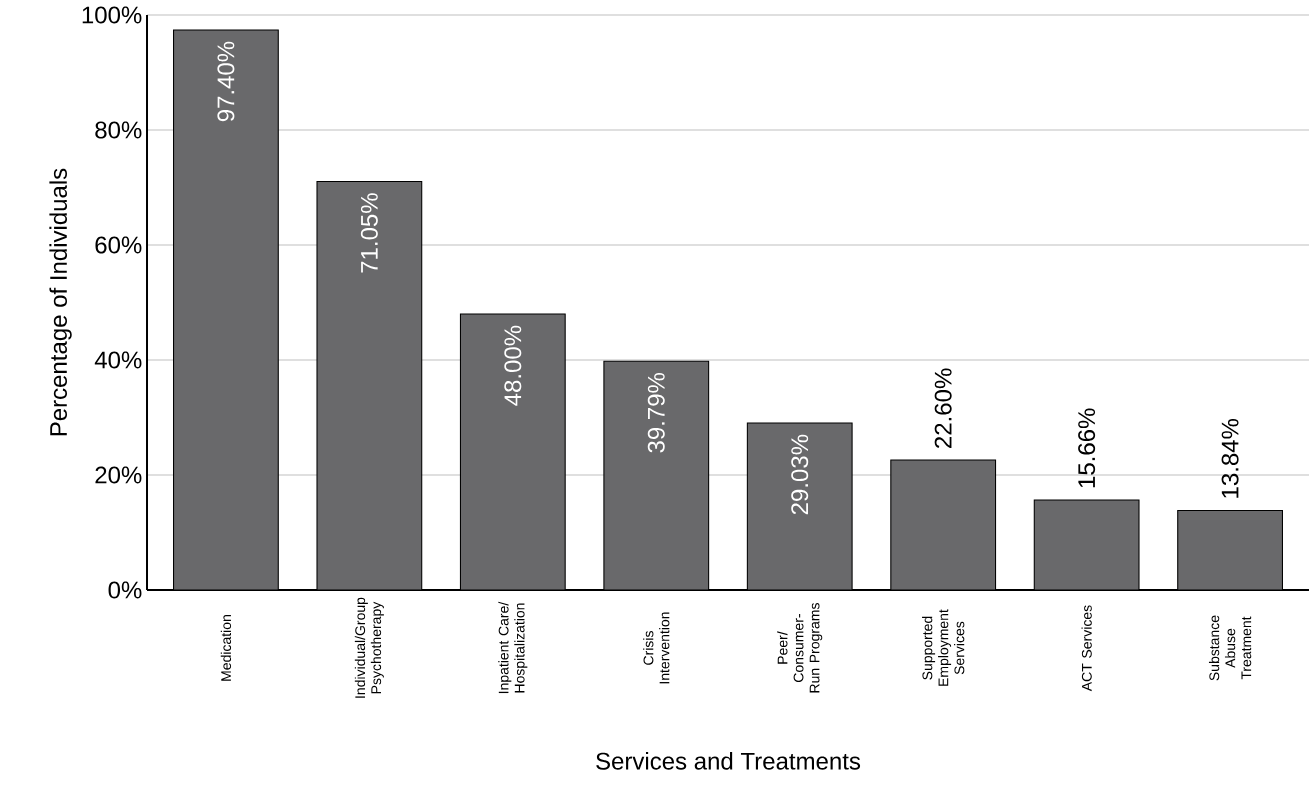  What do you see at coordinates (943, 408) in the screenshot?
I see `data-label: 22.60%` at bounding box center [943, 408].